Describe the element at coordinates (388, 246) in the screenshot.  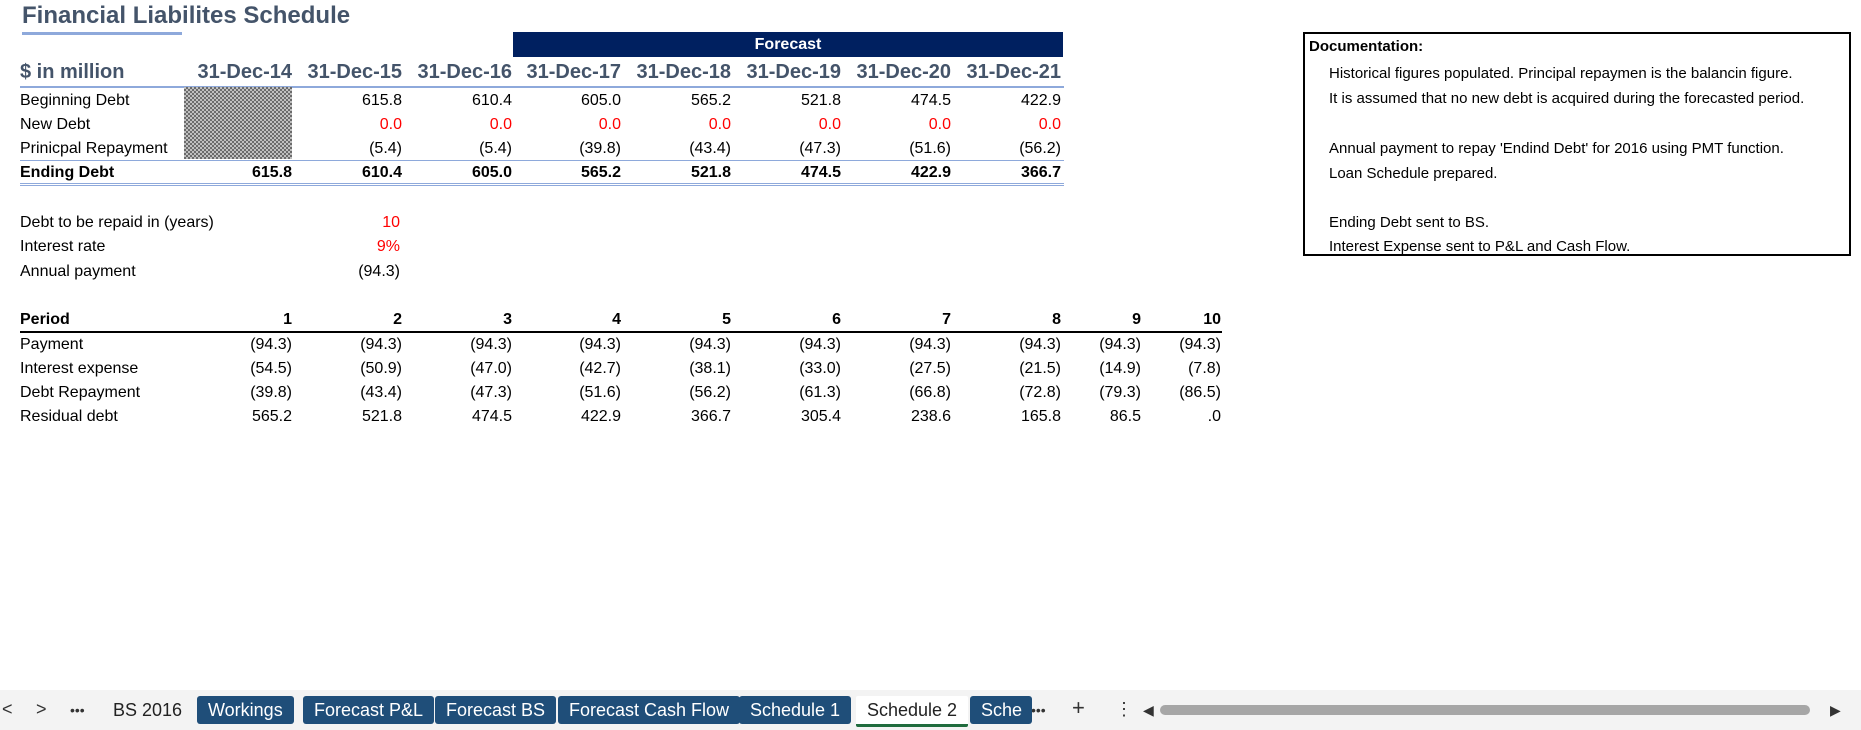
I see `input-value: 9%` at that location.